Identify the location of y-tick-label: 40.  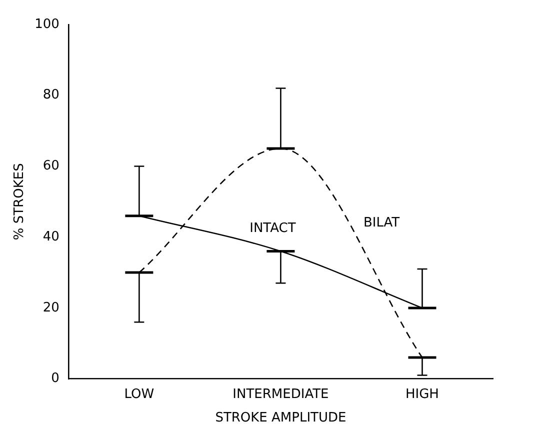
(51, 236).